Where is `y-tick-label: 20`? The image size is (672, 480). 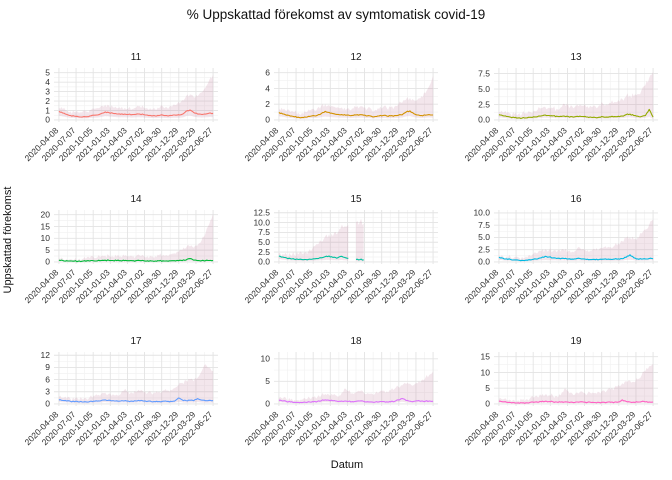
y-tick-label: 20 is located at coordinates (46, 215).